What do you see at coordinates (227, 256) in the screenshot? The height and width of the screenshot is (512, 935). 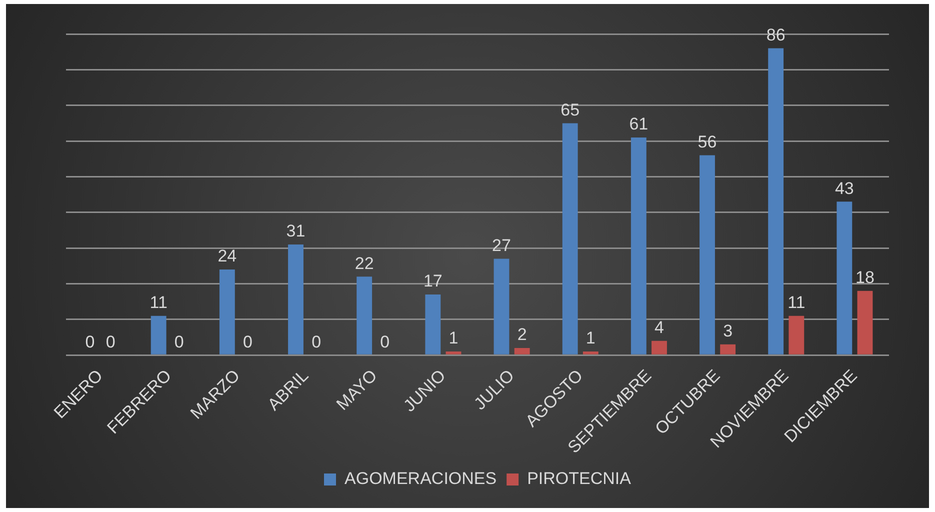 I see `data-label: 24` at bounding box center [227, 256].